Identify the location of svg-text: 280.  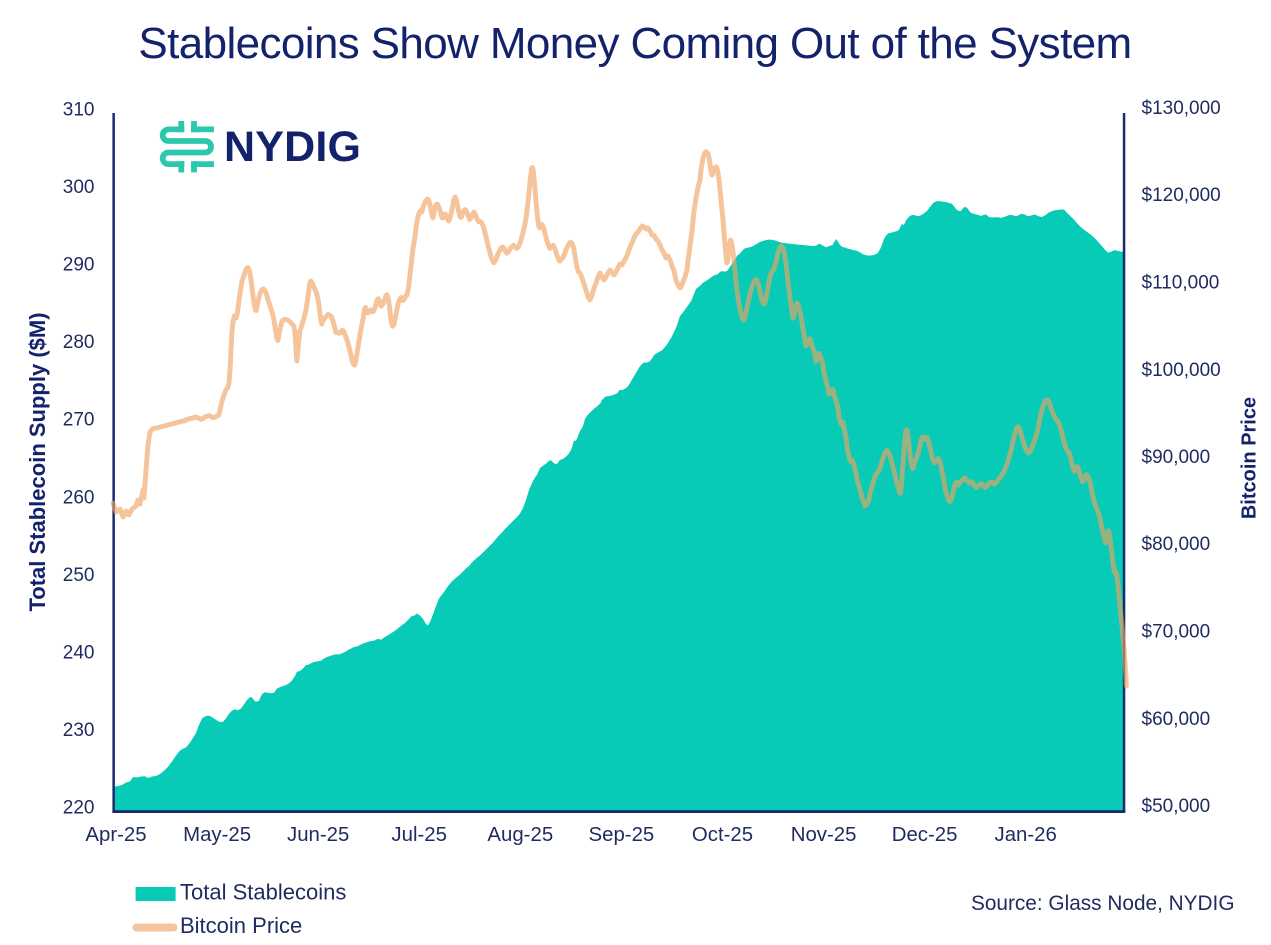
(79, 342).